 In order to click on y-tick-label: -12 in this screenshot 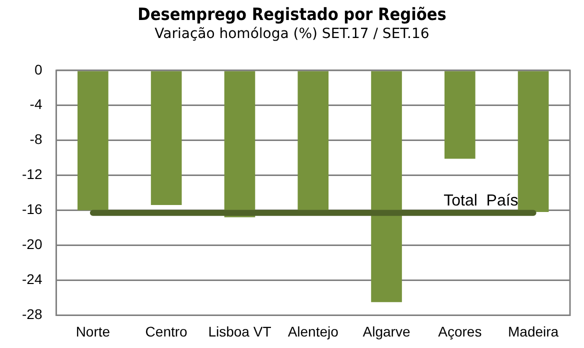, I will do `click(32, 174)`.